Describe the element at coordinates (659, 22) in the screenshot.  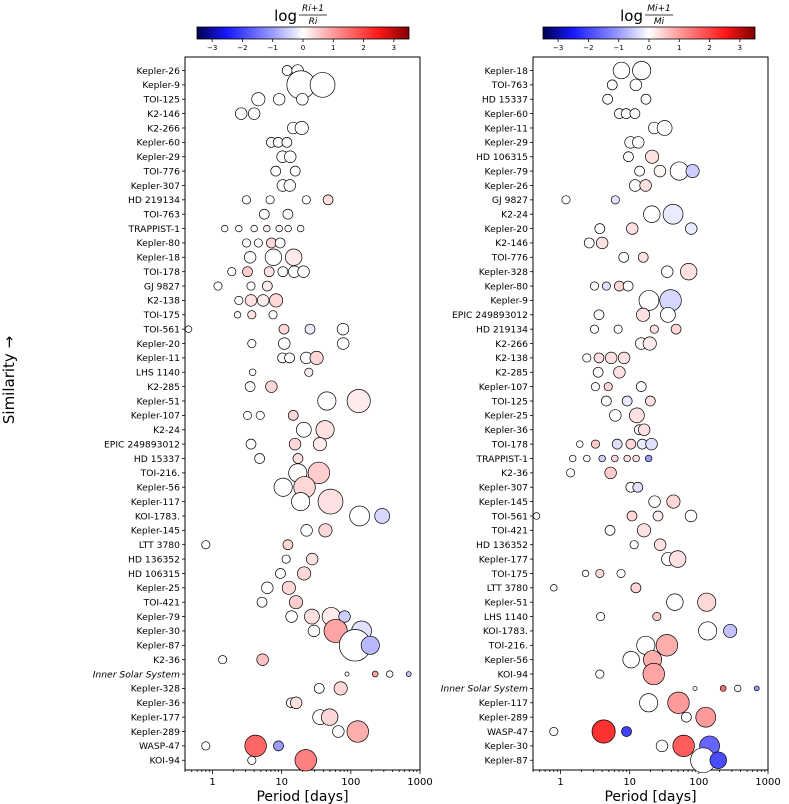
I see `colorbar-title-denominator: Mi` at that location.